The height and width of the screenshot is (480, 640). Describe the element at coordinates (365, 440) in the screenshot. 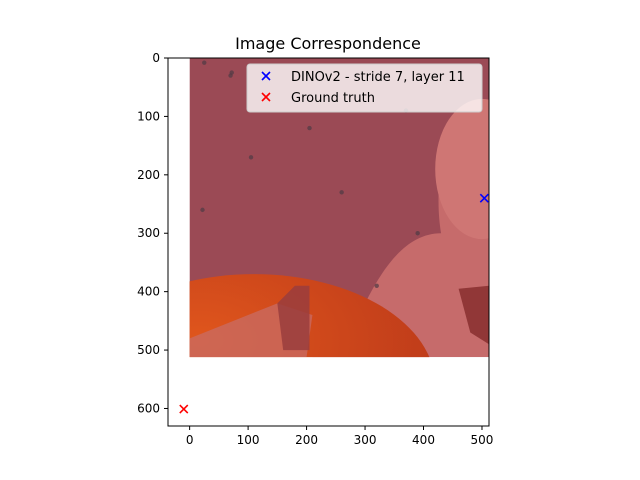

I see `x-tick-label: 300` at that location.